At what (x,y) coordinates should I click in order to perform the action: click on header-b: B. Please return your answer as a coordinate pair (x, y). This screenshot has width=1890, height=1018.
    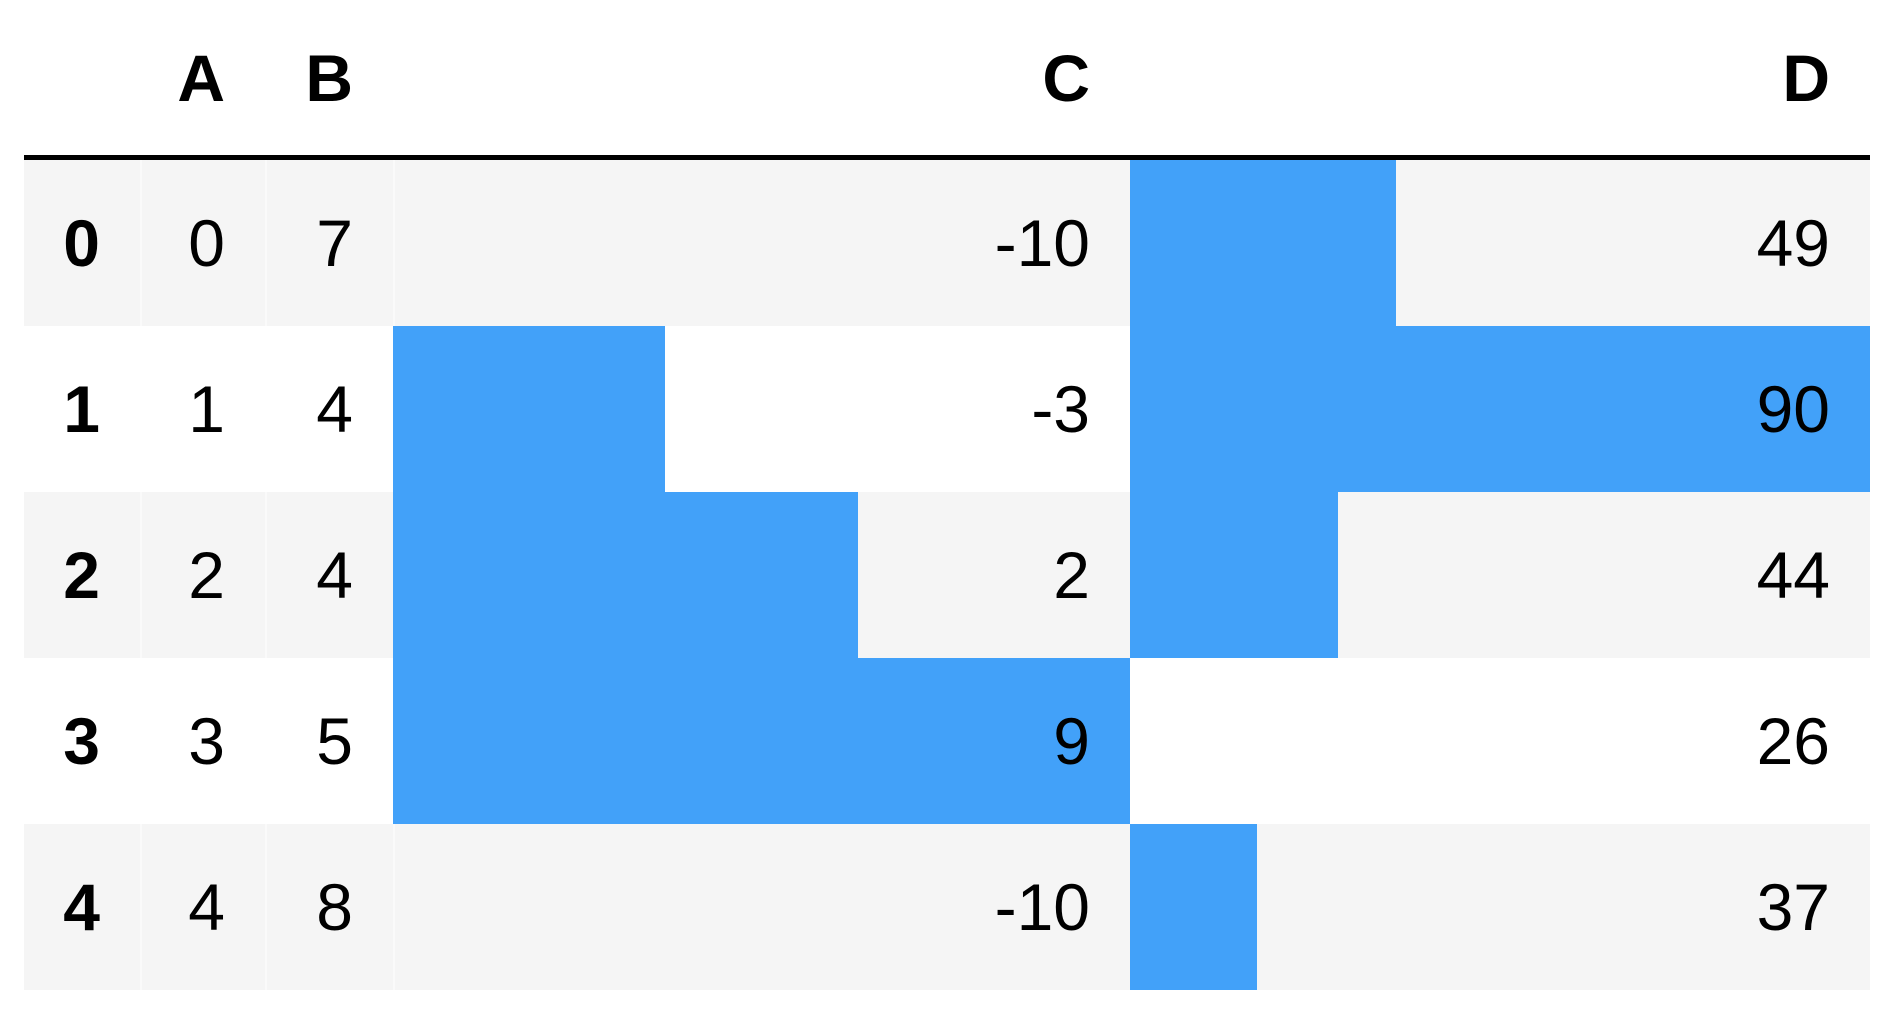
    Looking at the image, I should click on (329, 77).